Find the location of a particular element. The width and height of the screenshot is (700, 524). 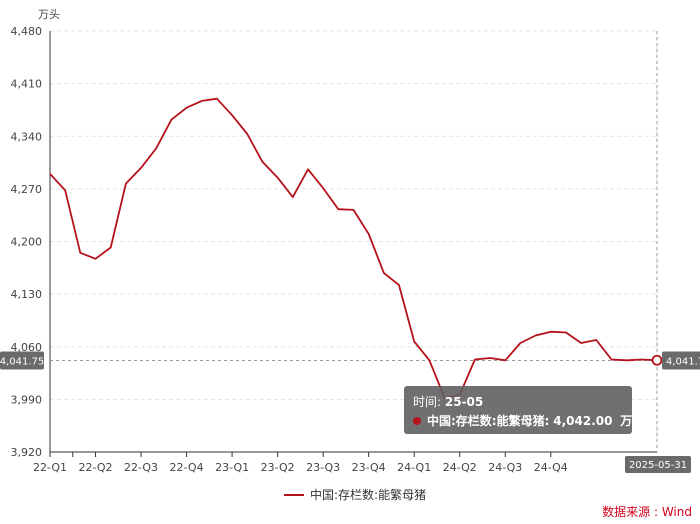

crosshair-value-label-left: 4,041.75 is located at coordinates (22, 361).